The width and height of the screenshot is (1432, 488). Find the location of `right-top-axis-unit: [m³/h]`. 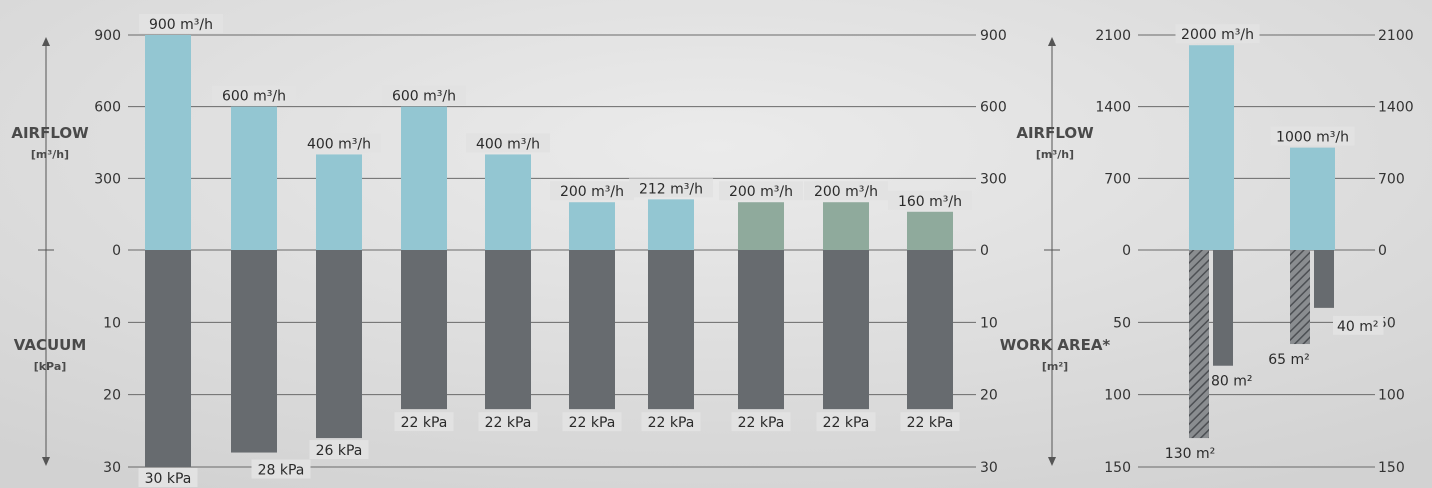

right-top-axis-unit: [m³/h] is located at coordinates (1055, 154).